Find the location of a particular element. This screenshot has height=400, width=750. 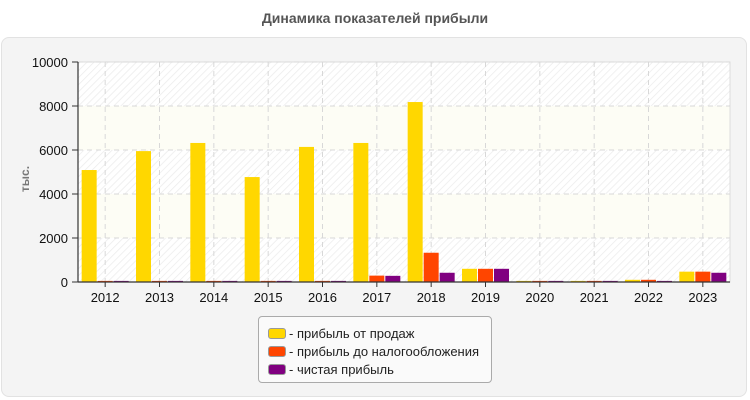

x-tick-label: 2017 is located at coordinates (376, 297).